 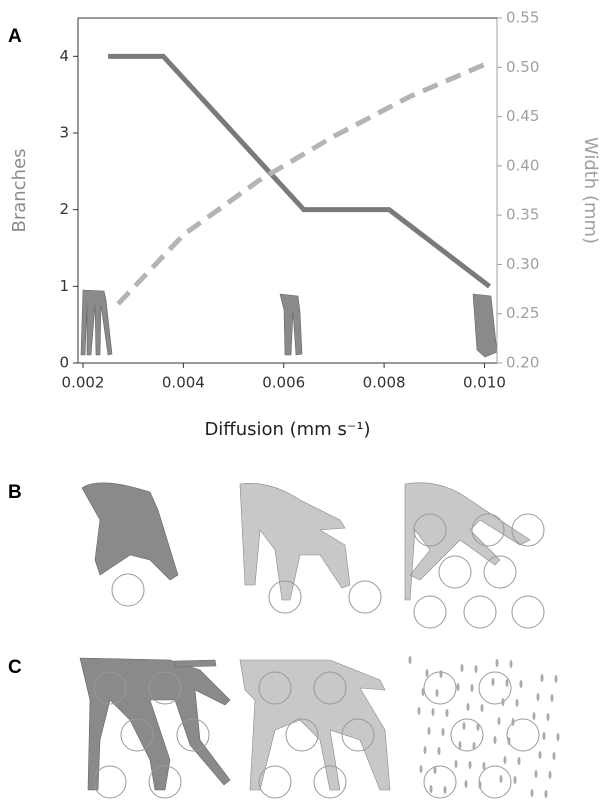 I want to click on panel-label: A, so click(x=15, y=36).